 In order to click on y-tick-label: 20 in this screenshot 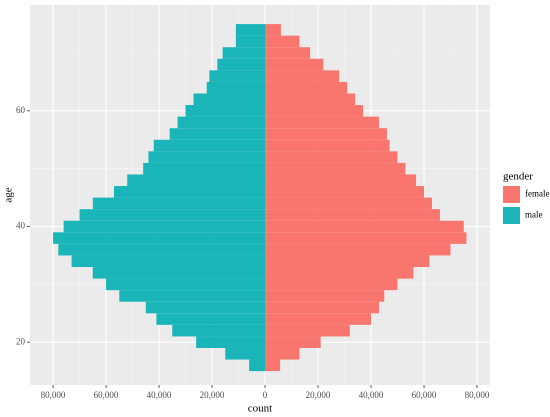, I will do `click(21, 341)`.